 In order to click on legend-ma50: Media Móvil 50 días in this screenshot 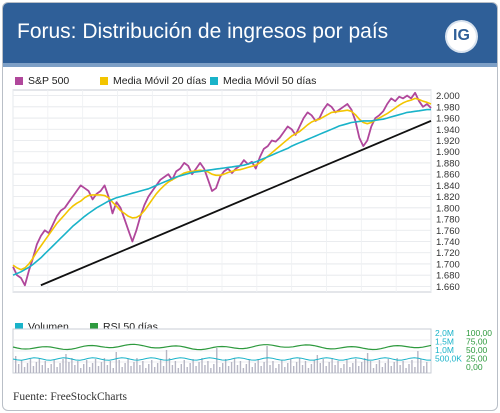, I will do `click(263, 81)`.